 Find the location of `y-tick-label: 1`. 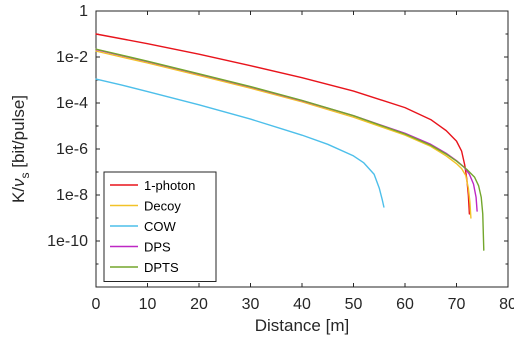

y-tick-label: 1 is located at coordinates (83, 11).